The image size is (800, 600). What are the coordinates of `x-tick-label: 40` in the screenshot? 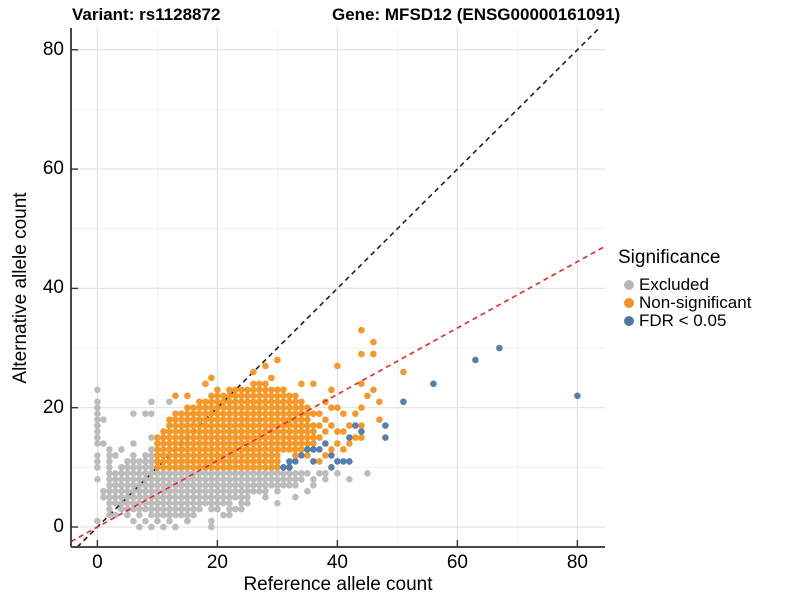 It's located at (337, 562).